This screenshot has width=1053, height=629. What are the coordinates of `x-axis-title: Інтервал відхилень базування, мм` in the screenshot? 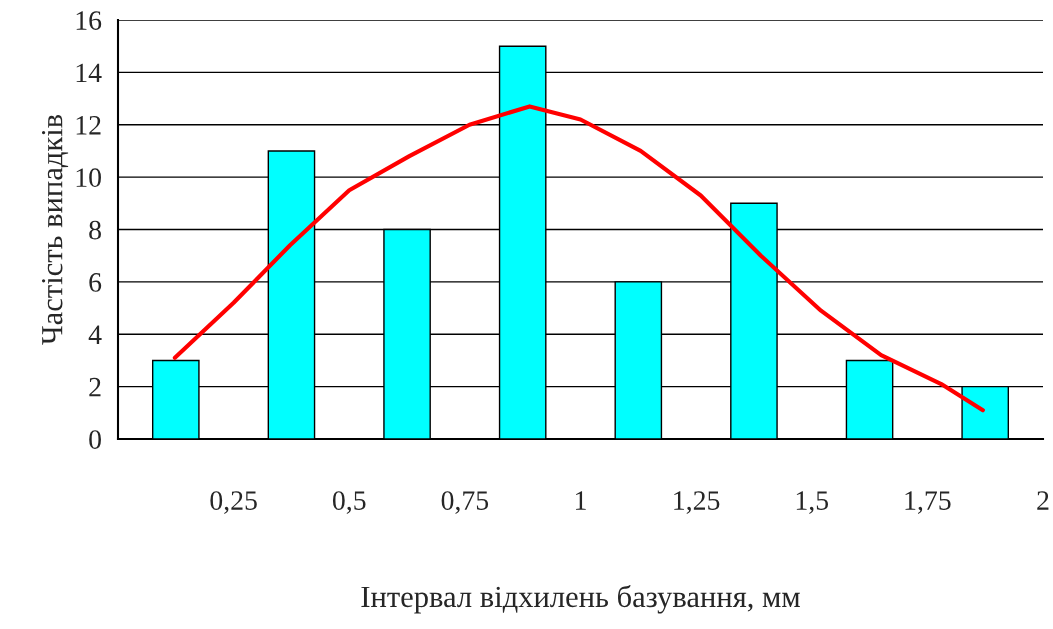 It's located at (580, 599).